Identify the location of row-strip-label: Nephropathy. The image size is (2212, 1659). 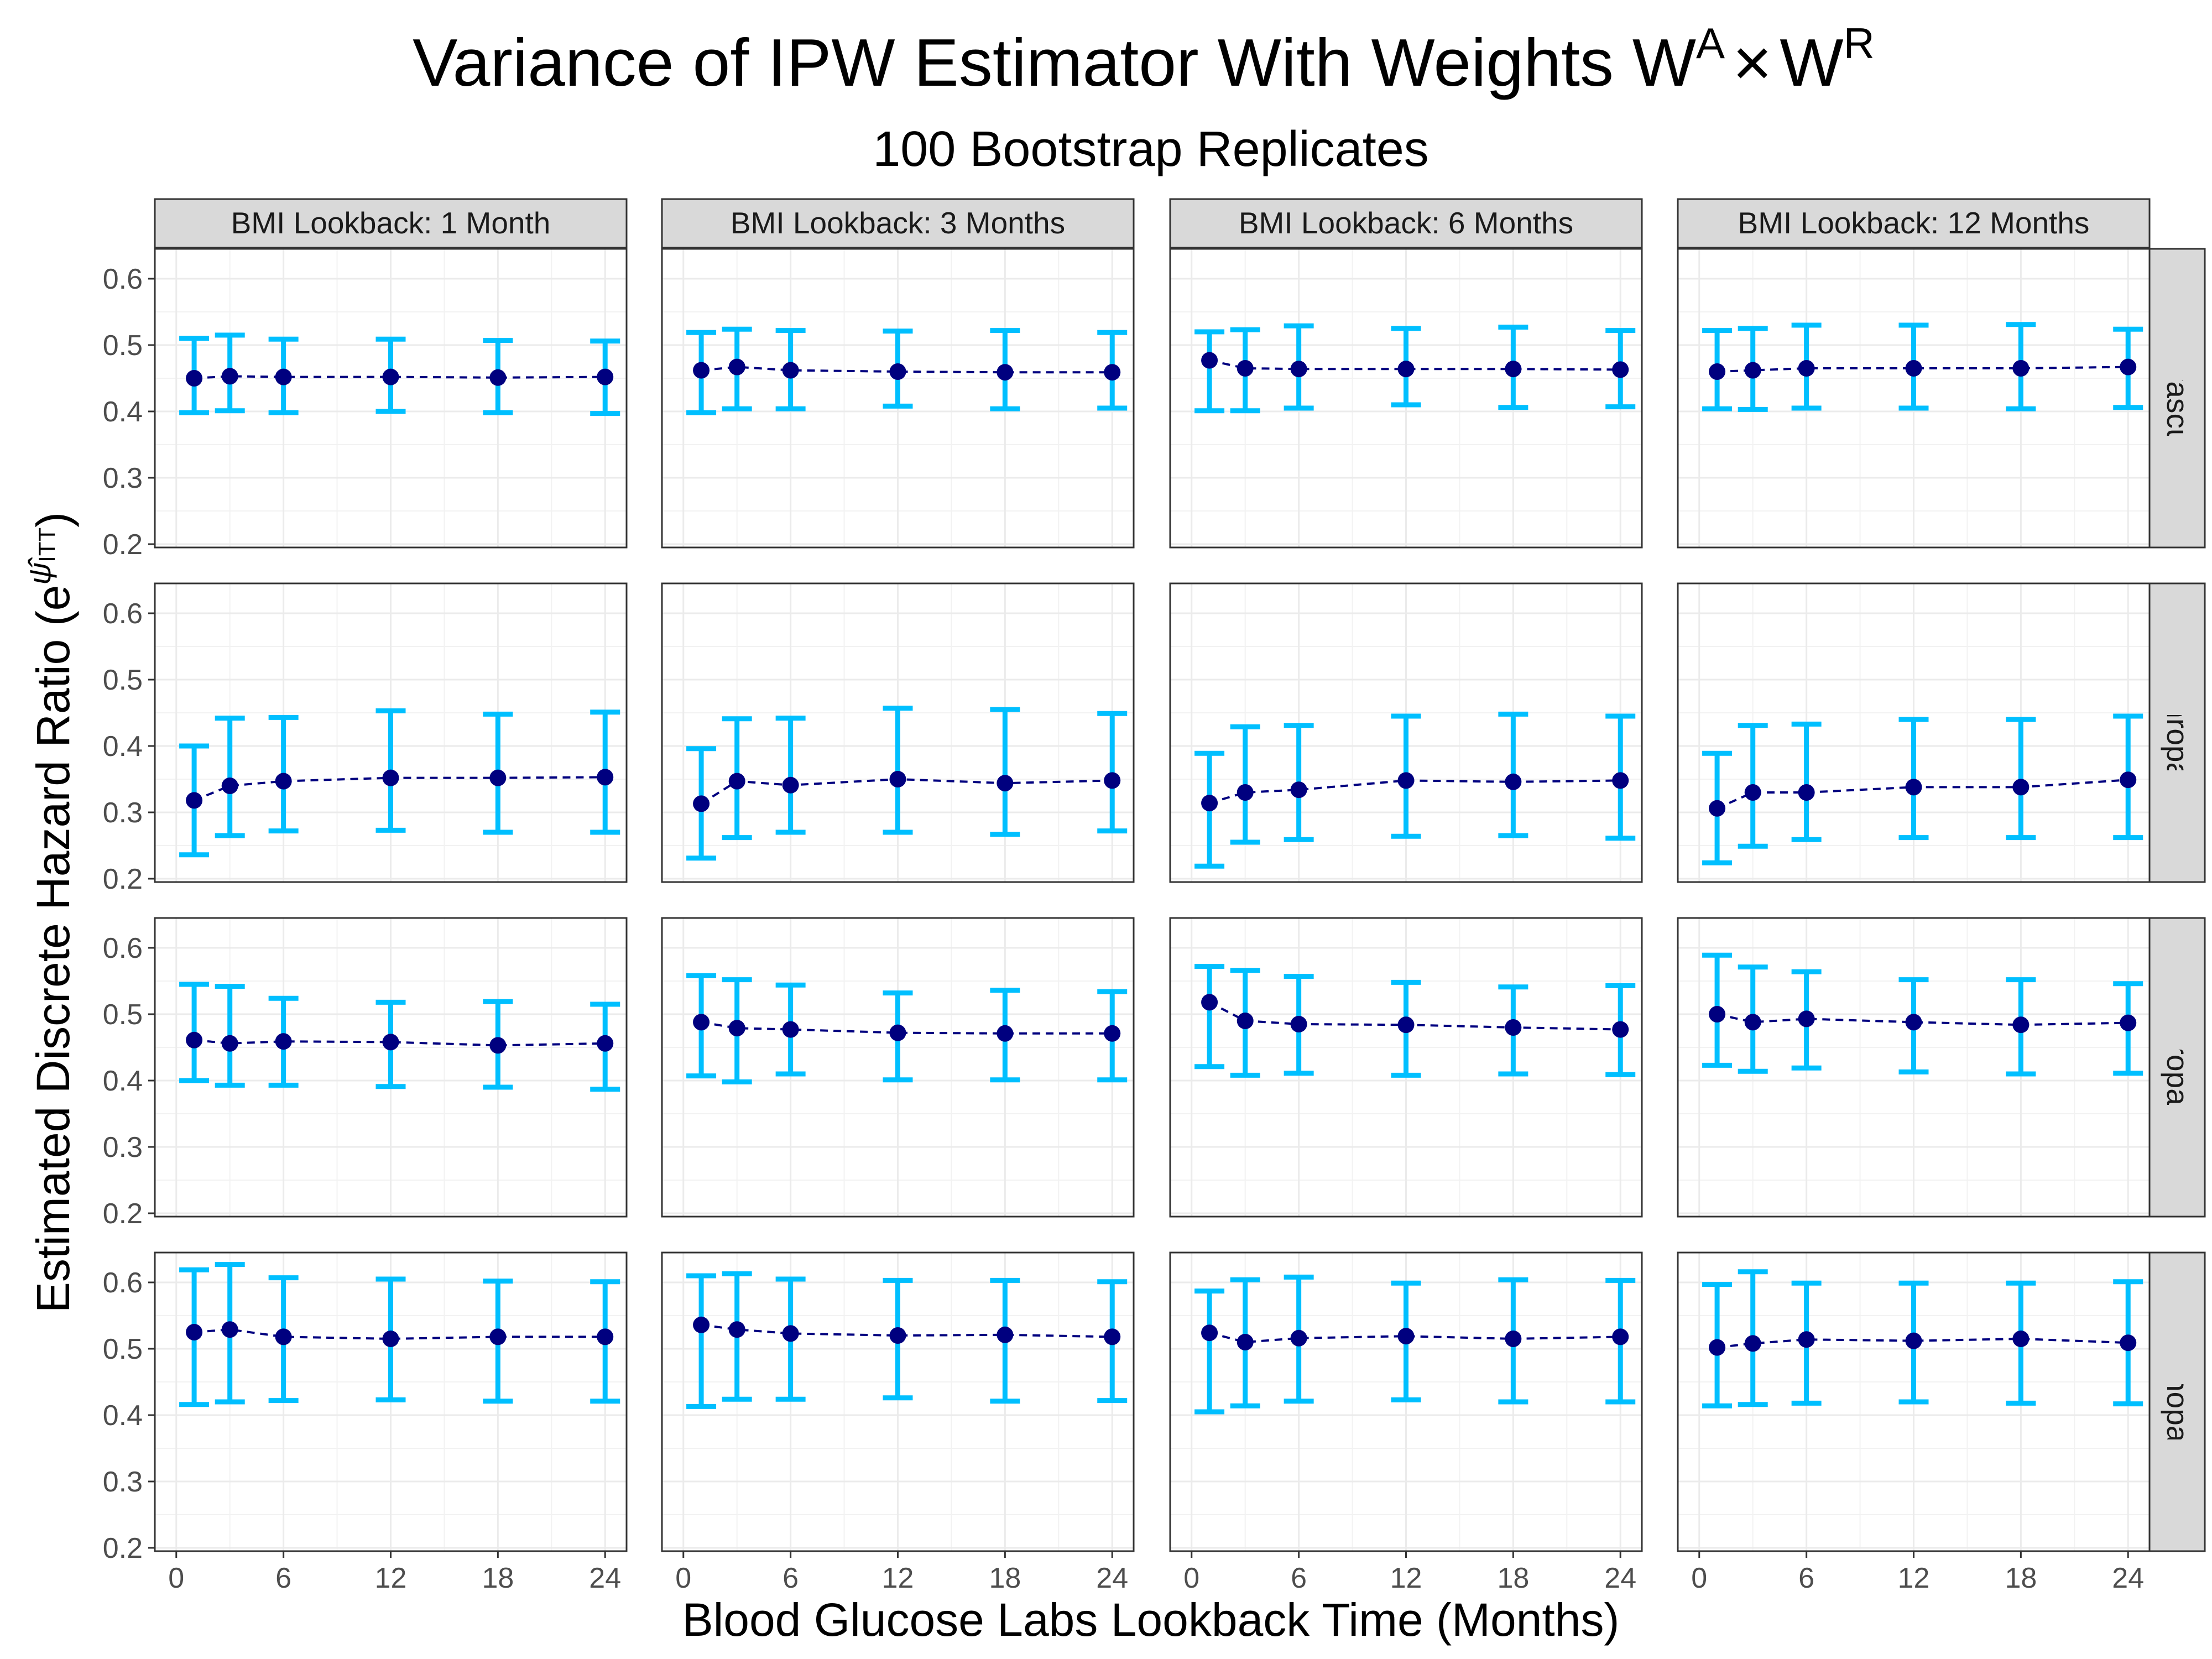
(2178, 733).